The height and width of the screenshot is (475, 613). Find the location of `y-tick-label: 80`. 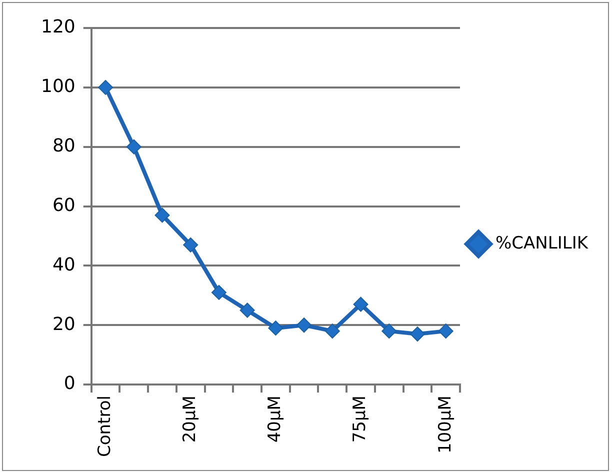

y-tick-label: 80 is located at coordinates (64, 146).